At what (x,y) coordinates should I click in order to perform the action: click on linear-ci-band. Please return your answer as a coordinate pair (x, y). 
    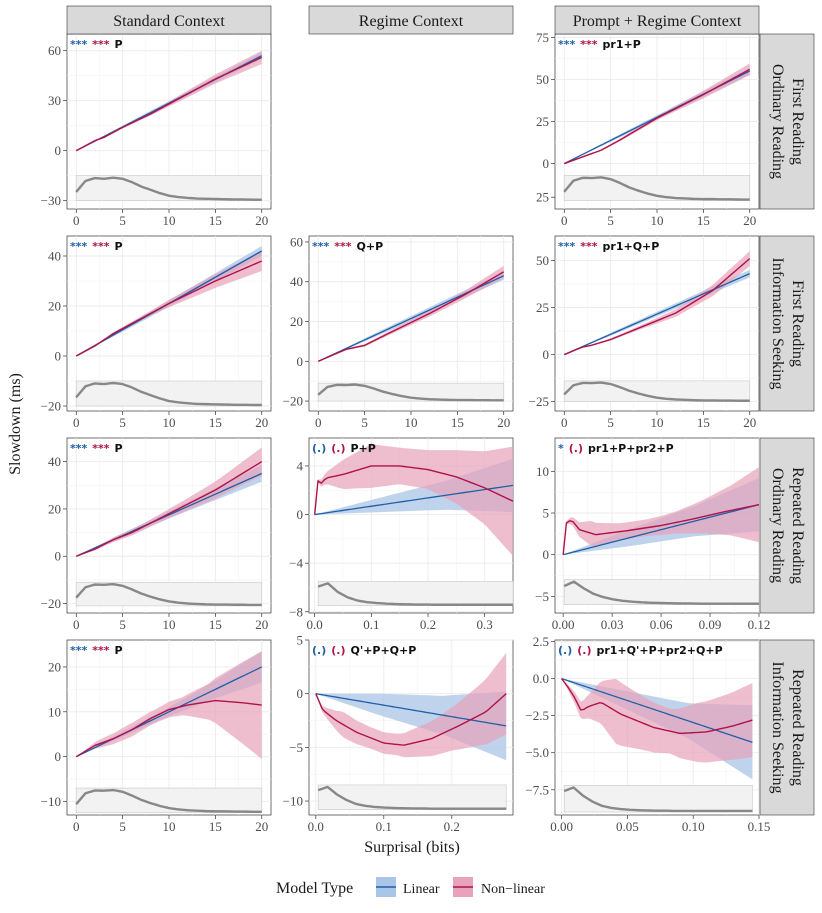
    Looking at the image, I should click on (169, 511).